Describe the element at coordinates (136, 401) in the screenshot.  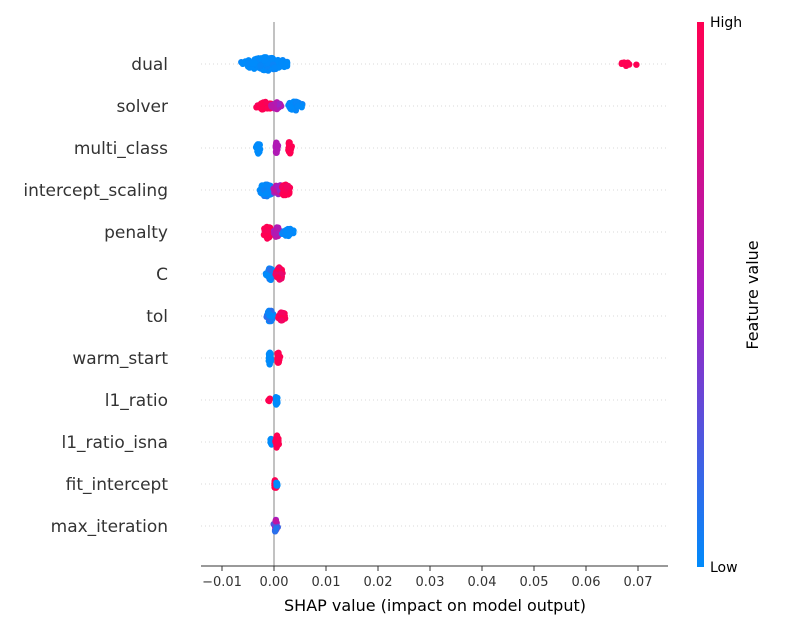
I see `feature-label-l1-ratio: l1_ratio` at that location.